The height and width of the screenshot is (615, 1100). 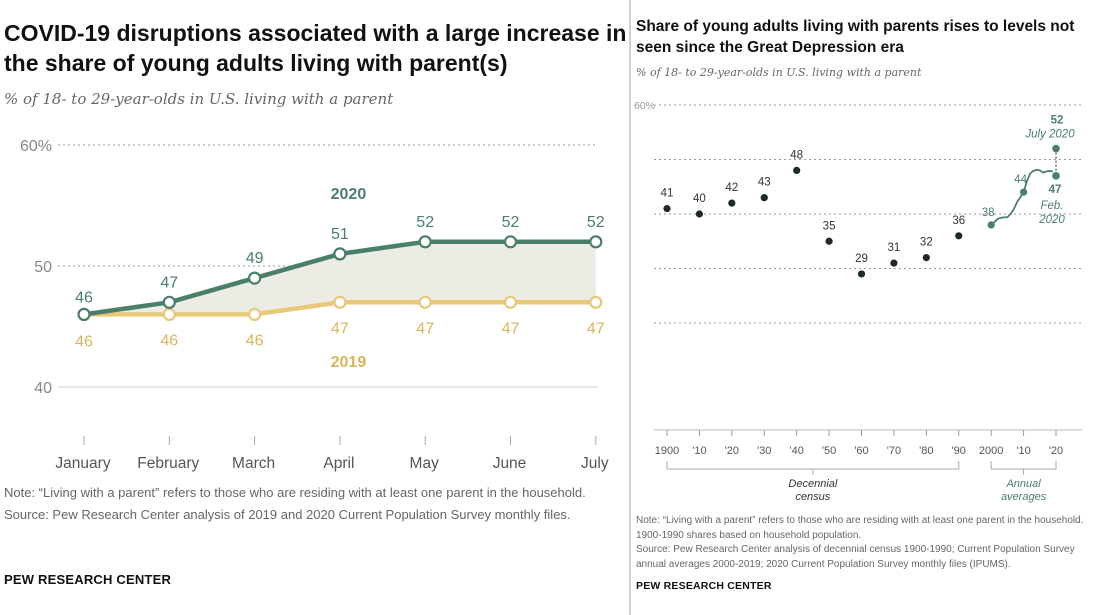 I want to click on group-label-line: census, so click(x=812, y=497).